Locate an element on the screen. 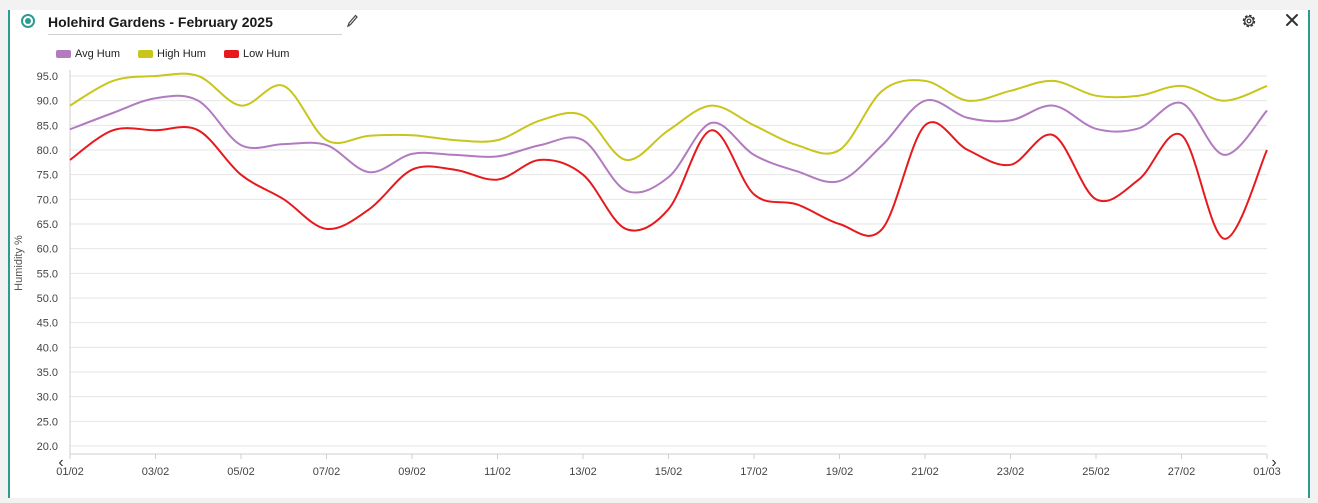 The height and width of the screenshot is (503, 1318). chart-legend: Avg Hum High Hum Low Hum is located at coordinates (181, 54).